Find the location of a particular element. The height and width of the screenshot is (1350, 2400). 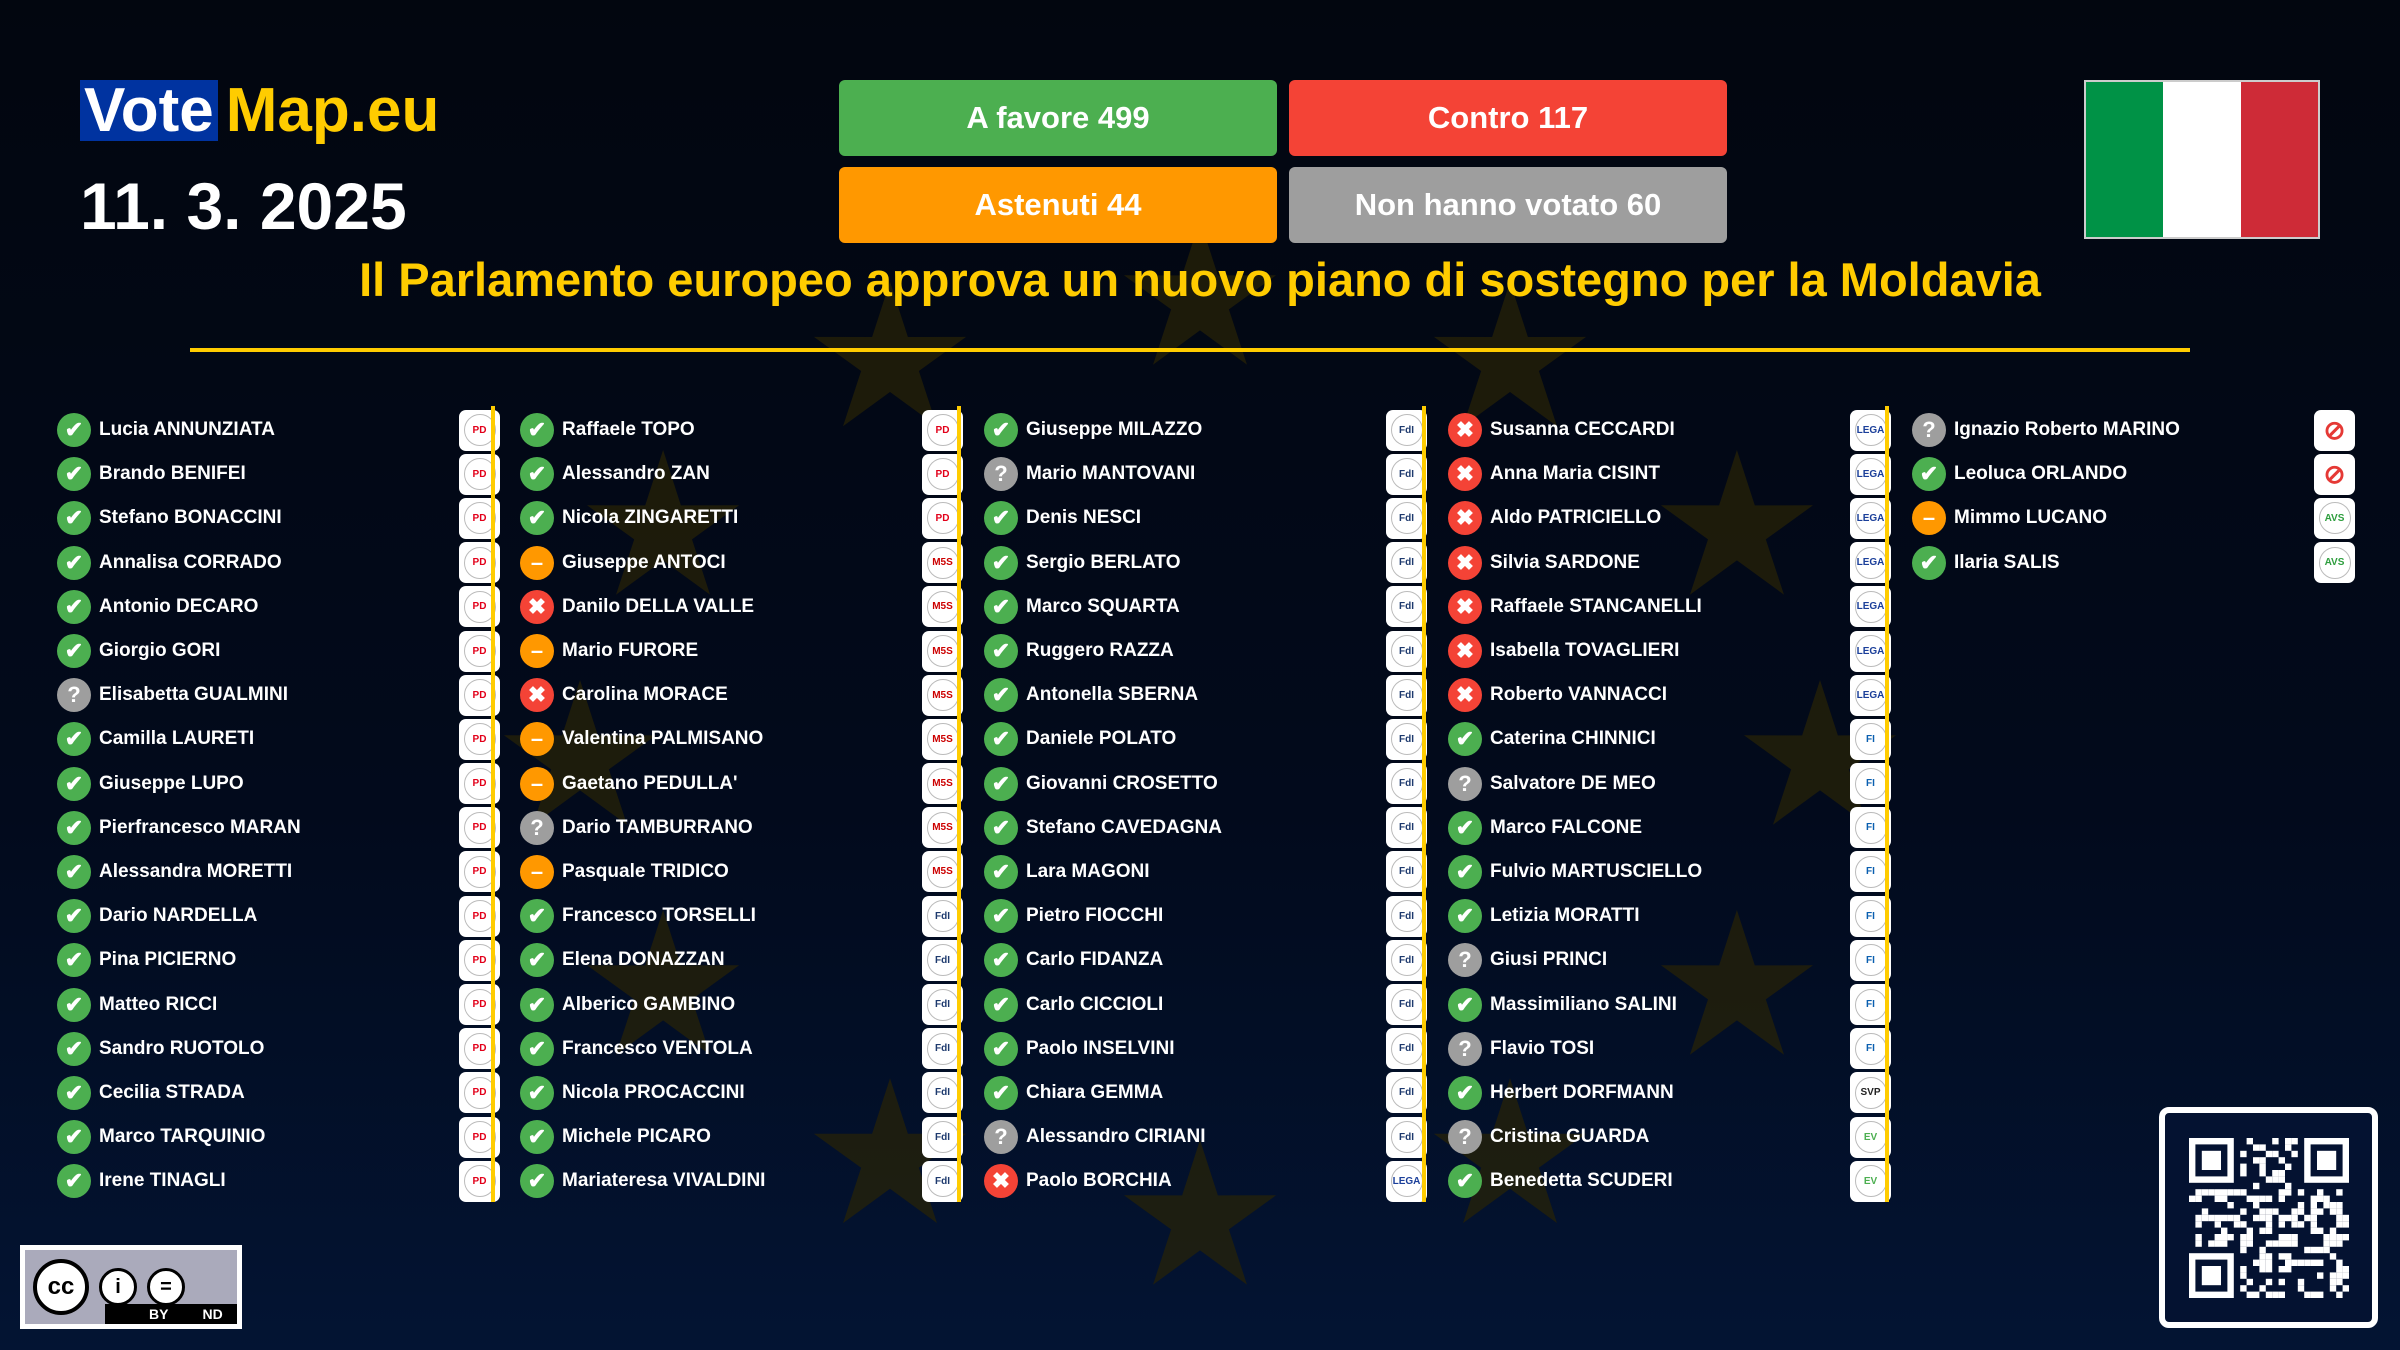

mep-name: Mario FURORE is located at coordinates (630, 651).